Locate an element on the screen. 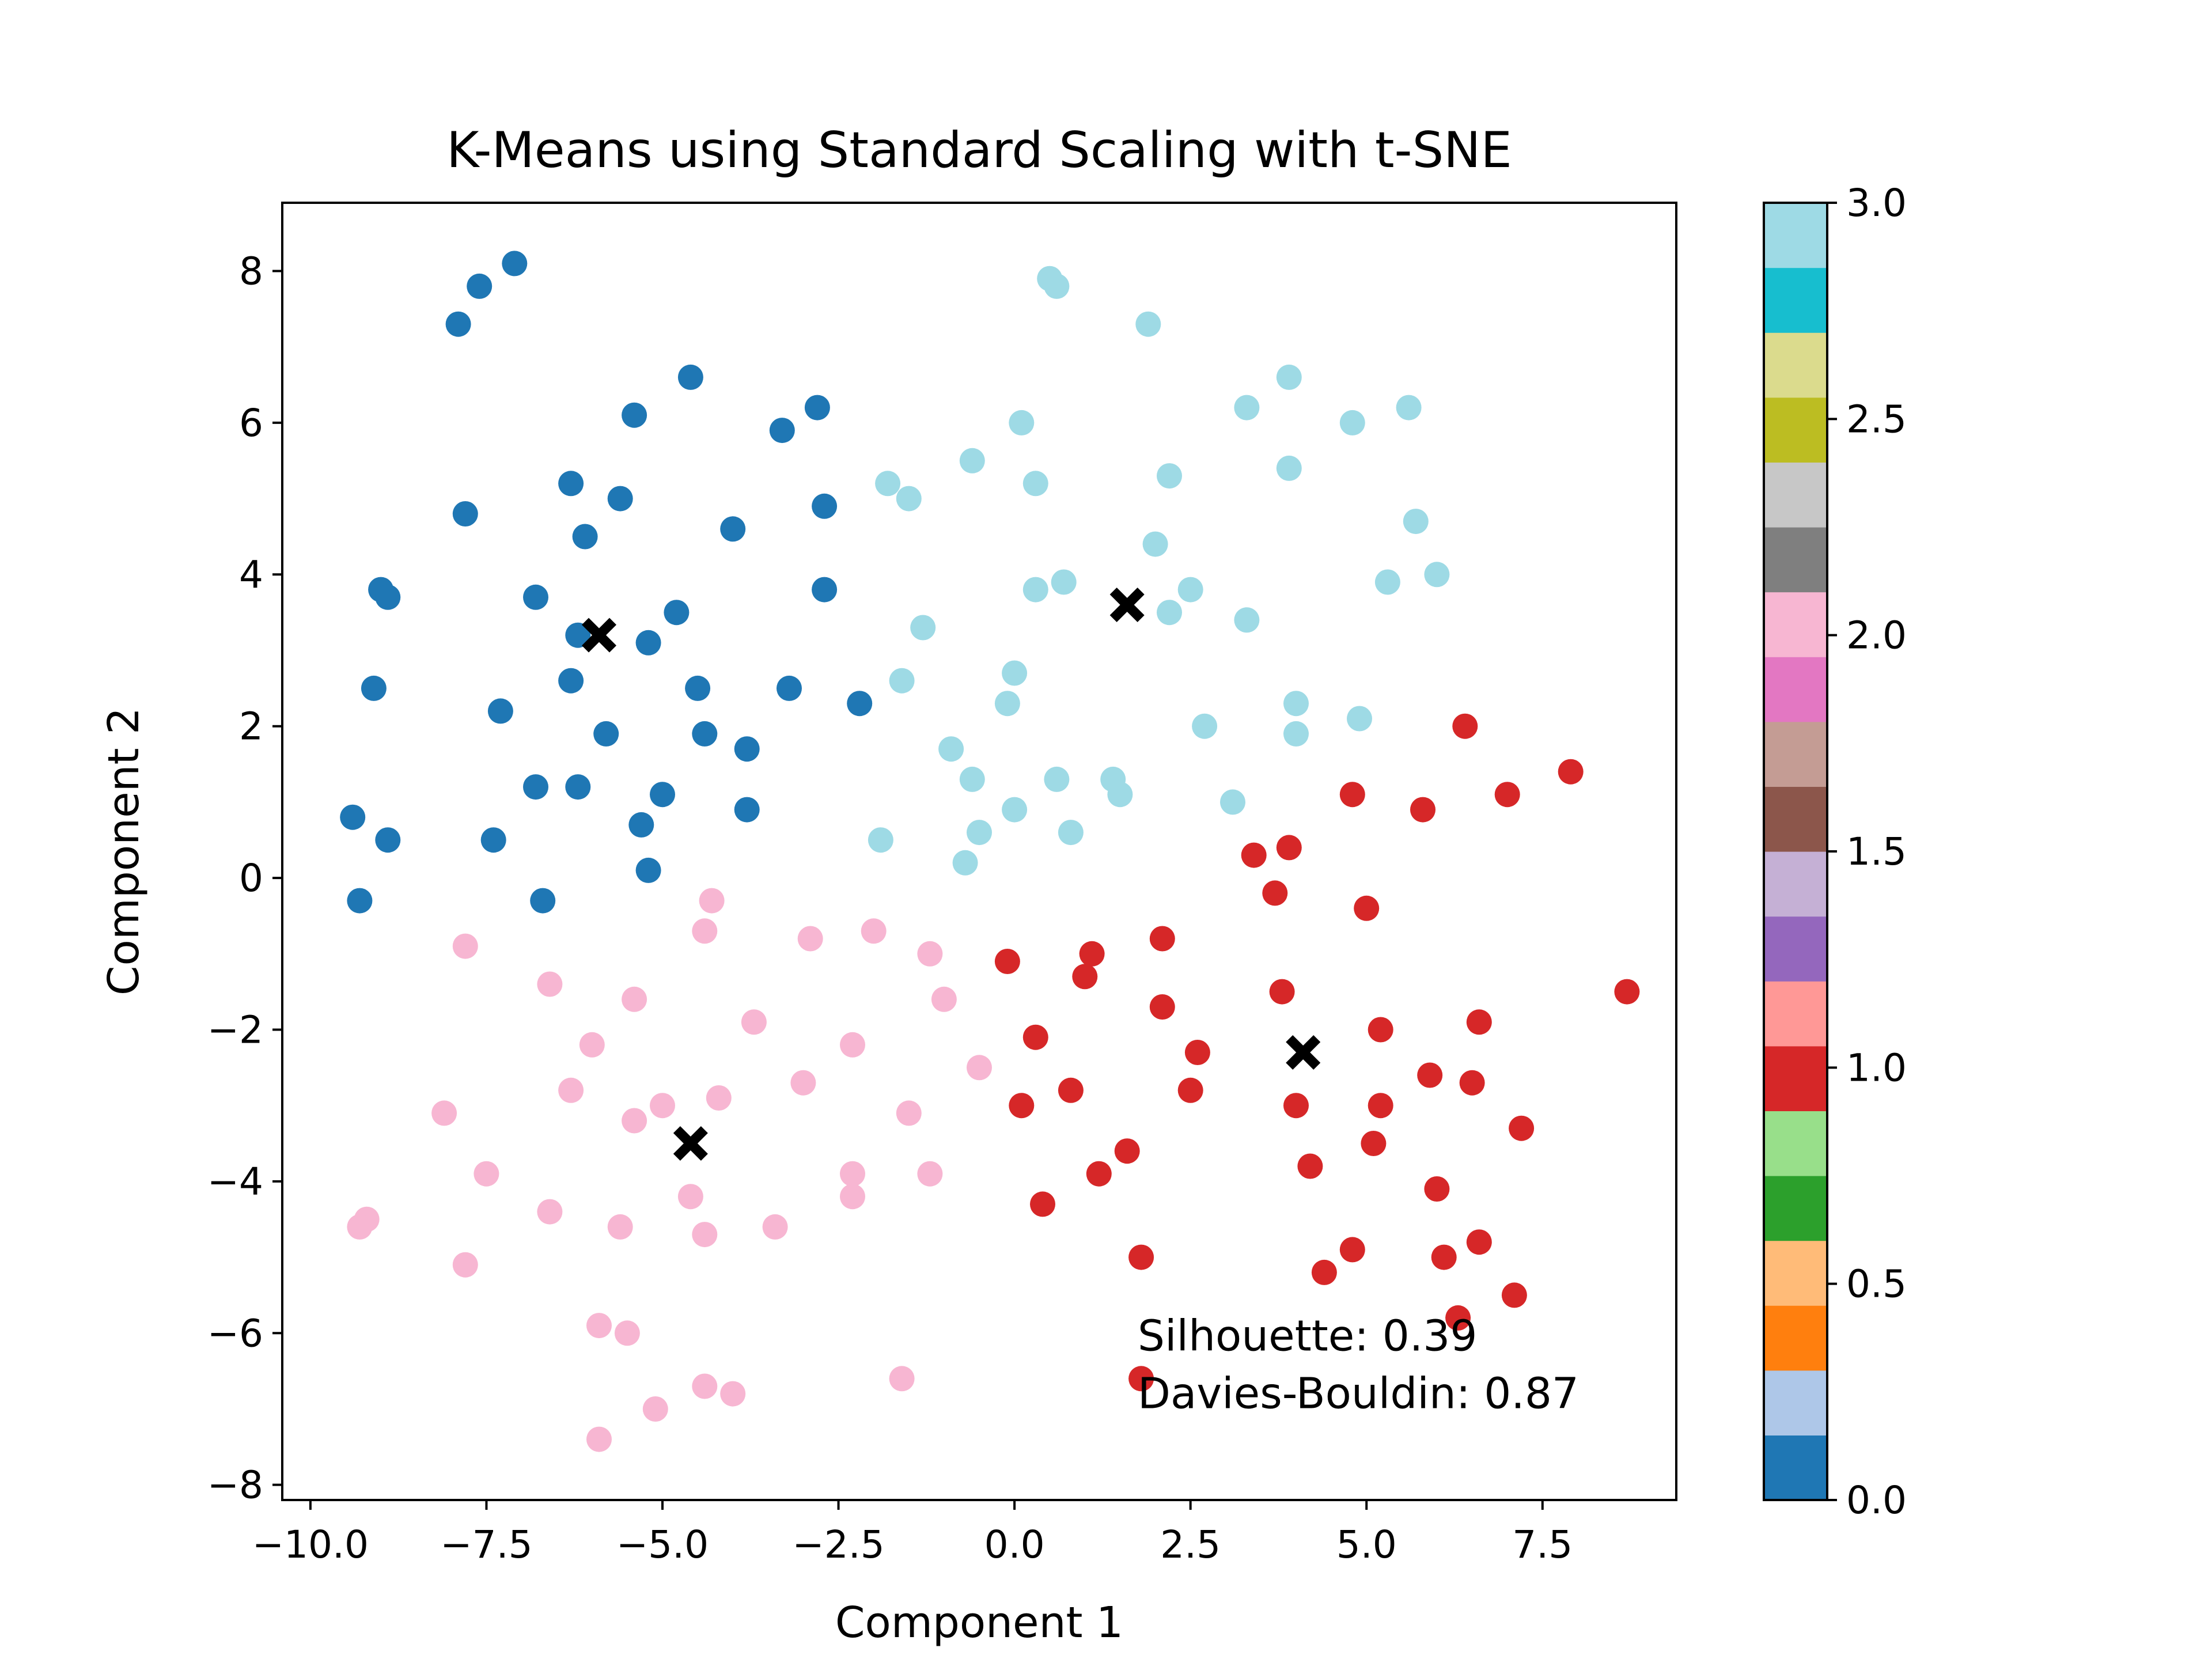  x-tick-label: −5.0 is located at coordinates (662, 1544).